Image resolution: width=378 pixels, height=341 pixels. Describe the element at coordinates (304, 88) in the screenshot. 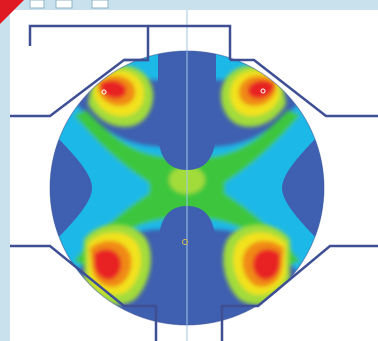

I see `outline-upper-right` at that location.